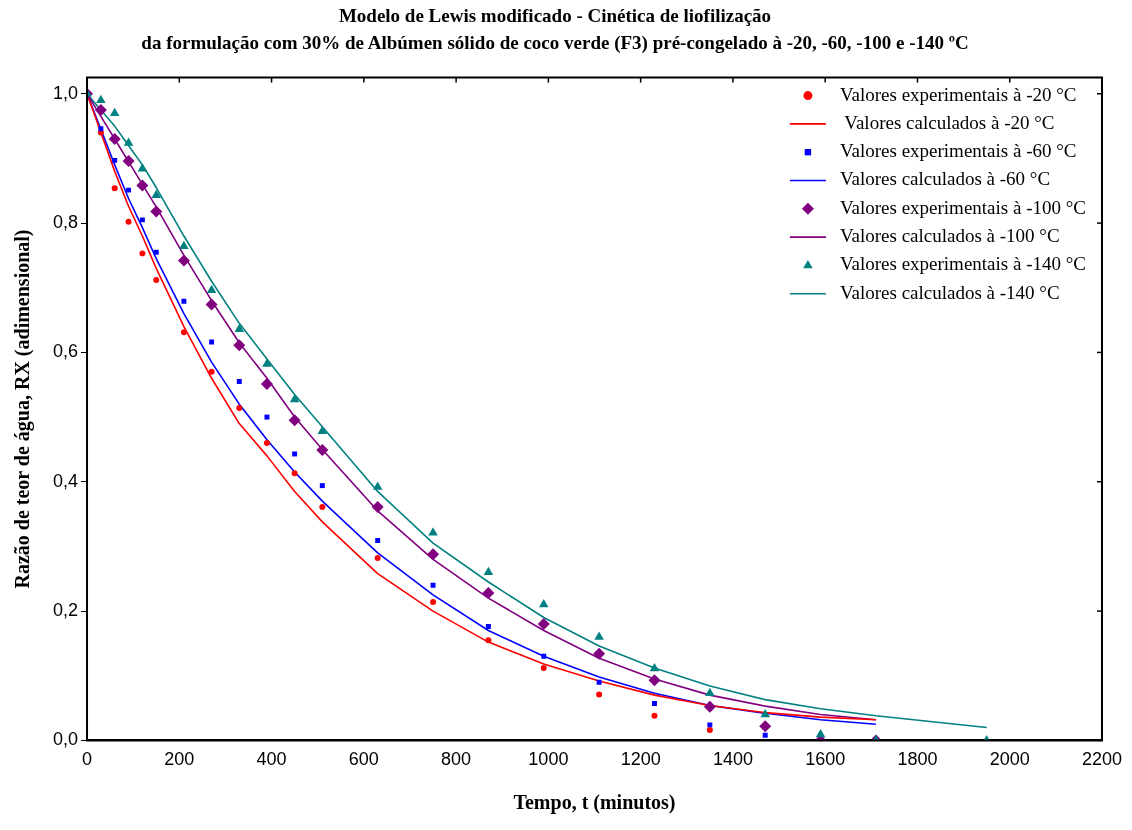  I want to click on x-tick-label: 1200, so click(640, 759).